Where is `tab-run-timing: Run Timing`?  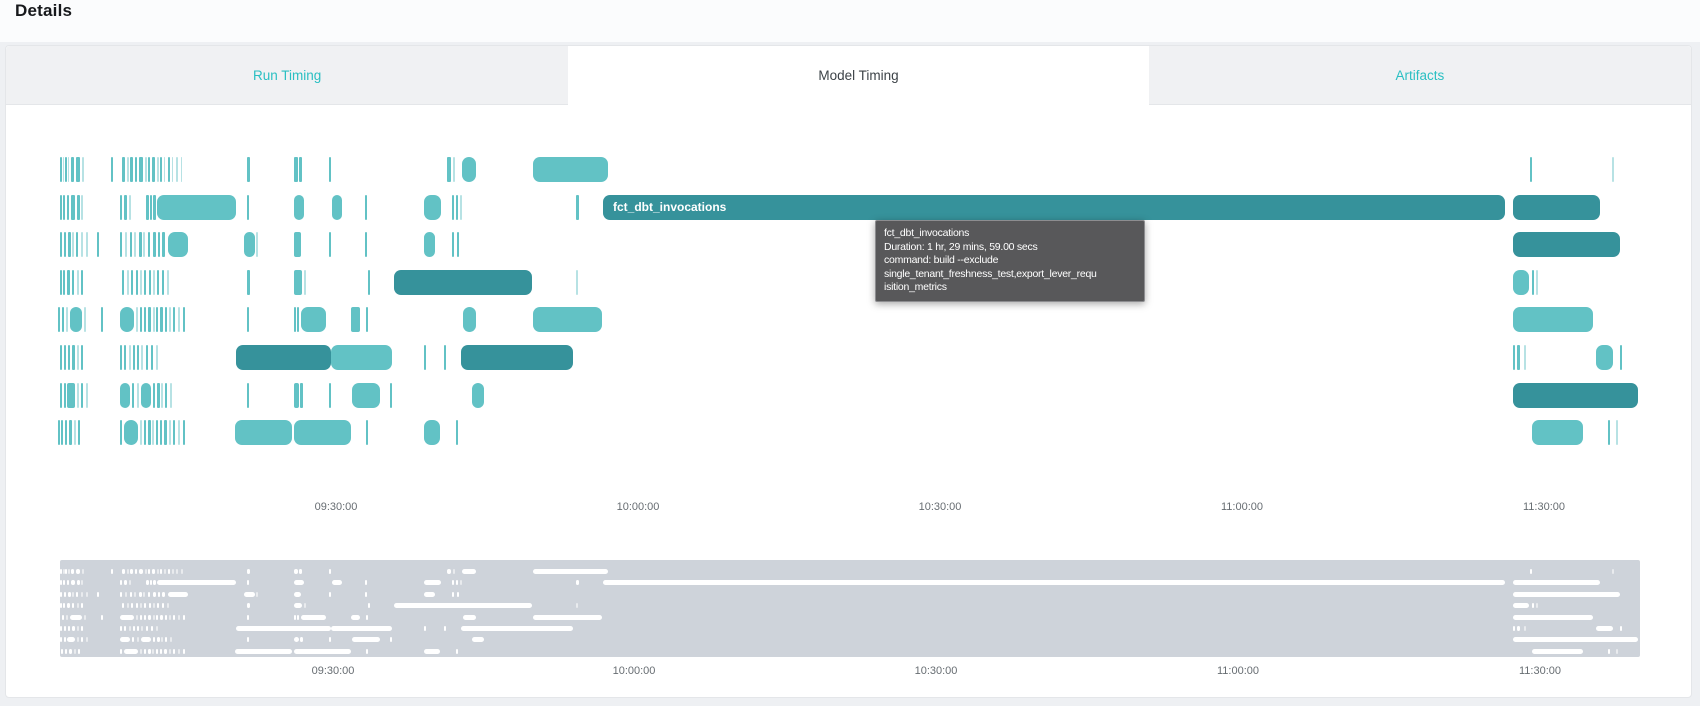
tab-run-timing: Run Timing is located at coordinates (287, 75).